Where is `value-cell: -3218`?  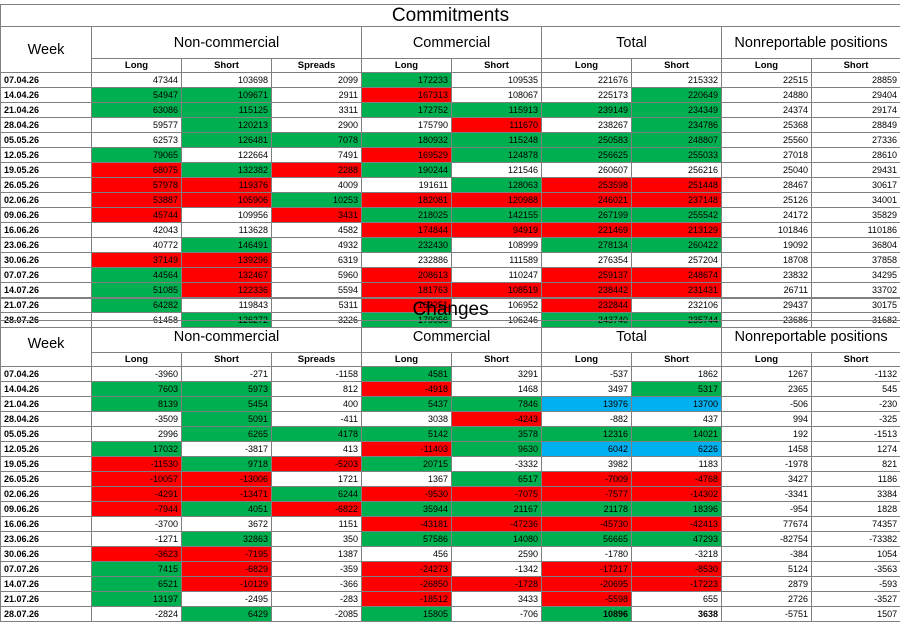 value-cell: -3218 is located at coordinates (677, 554).